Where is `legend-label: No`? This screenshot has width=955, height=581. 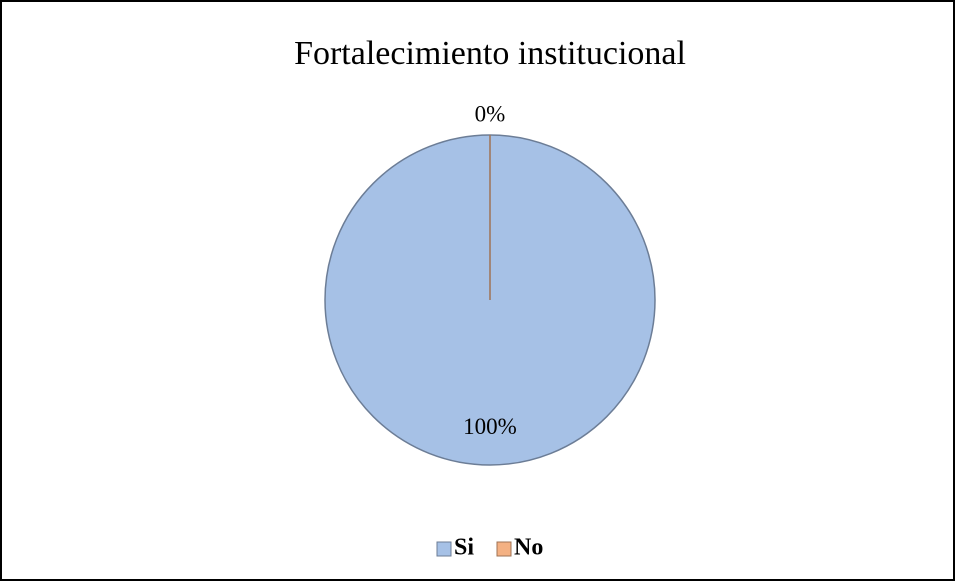 legend-label: No is located at coordinates (528, 548).